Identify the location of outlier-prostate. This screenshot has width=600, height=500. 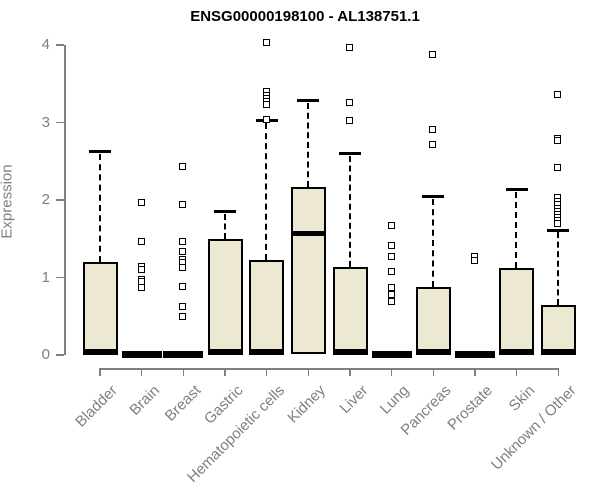
(475, 261).